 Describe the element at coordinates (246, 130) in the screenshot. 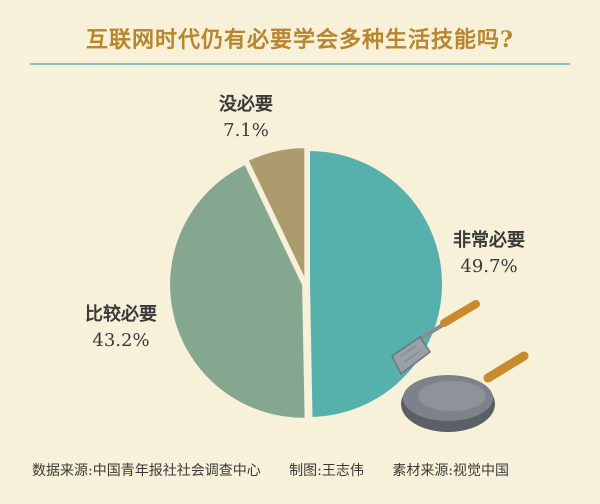

I see `slice-value: 7.1%` at that location.